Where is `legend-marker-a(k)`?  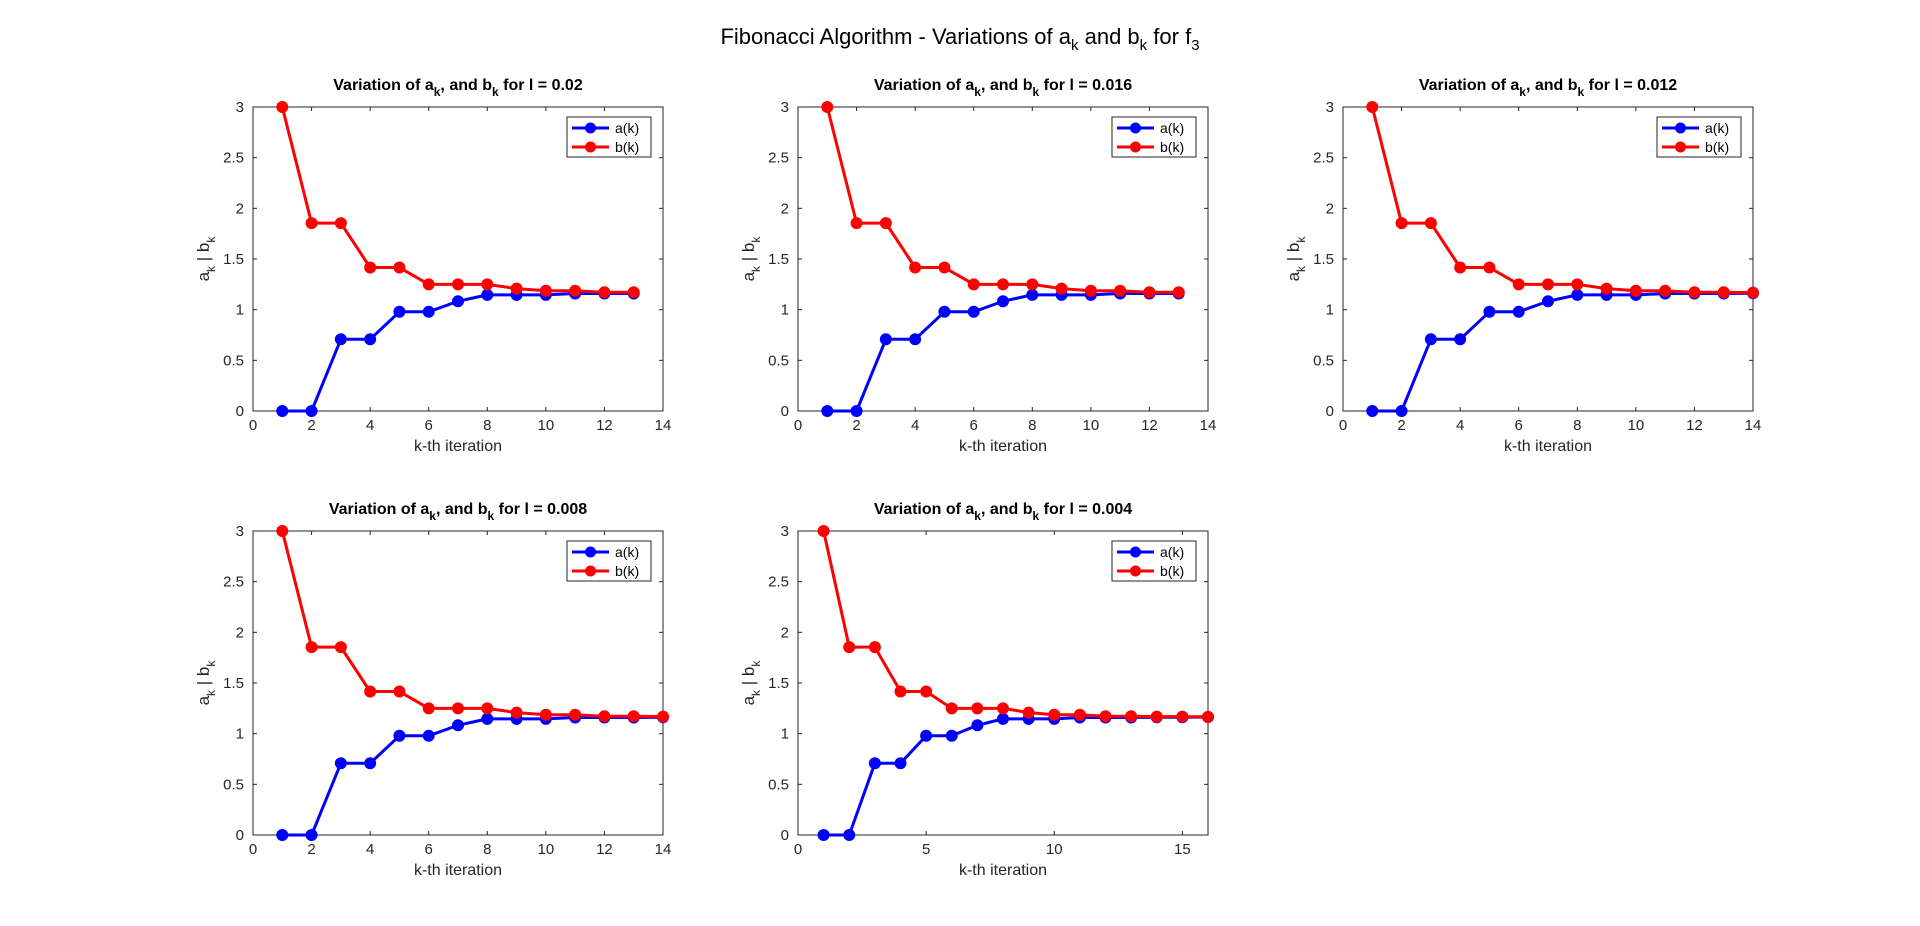 legend-marker-a(k) is located at coordinates (590, 552).